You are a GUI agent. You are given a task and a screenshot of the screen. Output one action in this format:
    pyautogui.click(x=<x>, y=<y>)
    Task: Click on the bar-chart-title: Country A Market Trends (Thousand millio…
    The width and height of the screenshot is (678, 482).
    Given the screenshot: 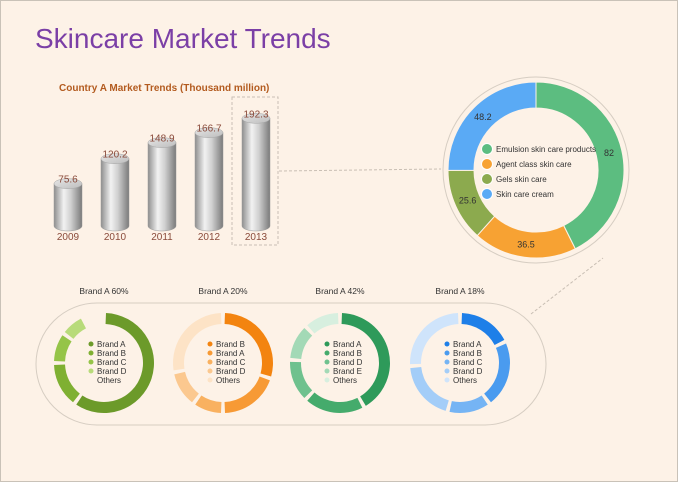 What is the action you would take?
    pyautogui.click(x=164, y=88)
    